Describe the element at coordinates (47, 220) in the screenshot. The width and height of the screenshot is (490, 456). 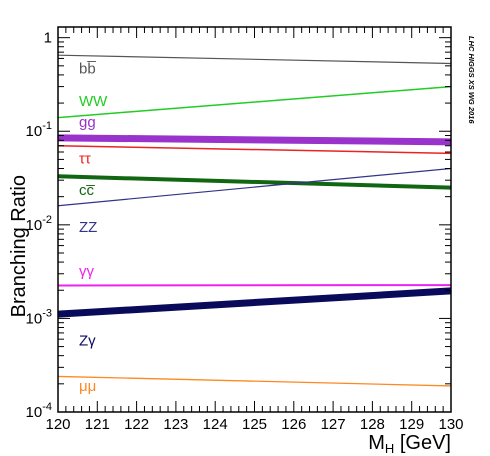
I see `y-tick-exponent: -2` at that location.